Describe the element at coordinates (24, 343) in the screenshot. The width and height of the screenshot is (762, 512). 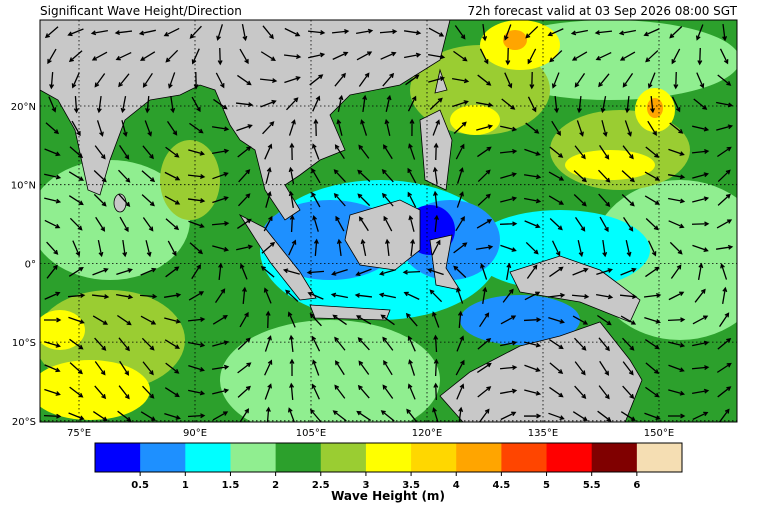
I see `lat-label: 10°S` at that location.